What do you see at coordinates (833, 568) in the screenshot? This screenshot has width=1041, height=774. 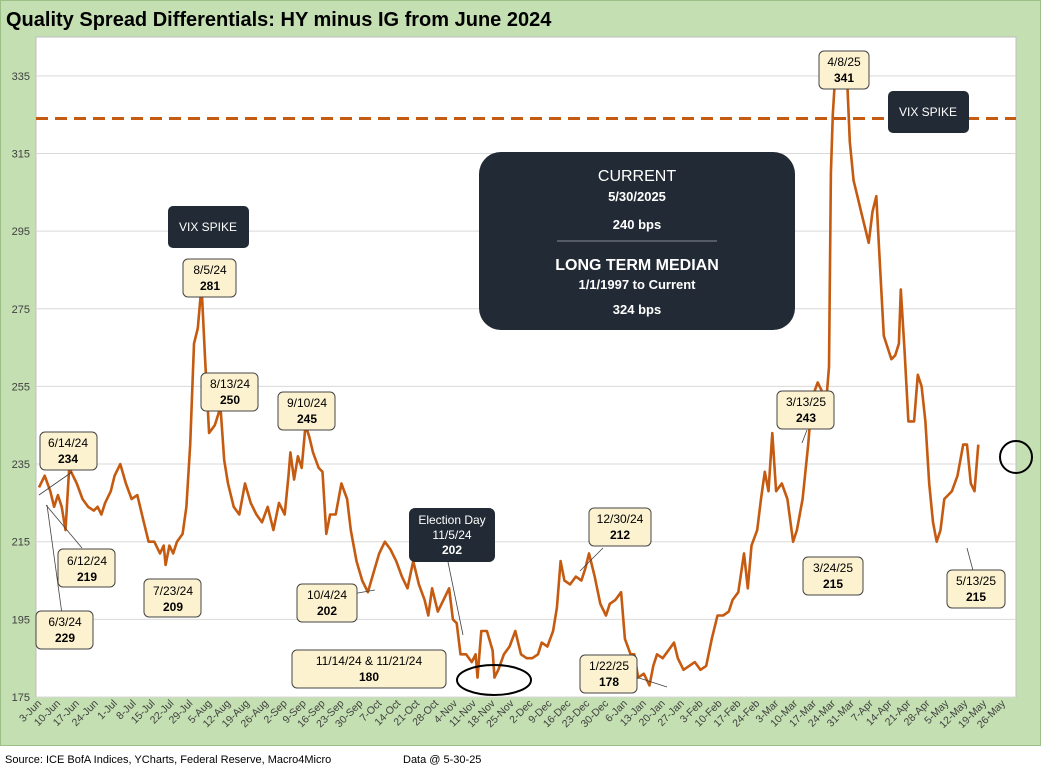 I see `svg-text: 3/24/25` at bounding box center [833, 568].